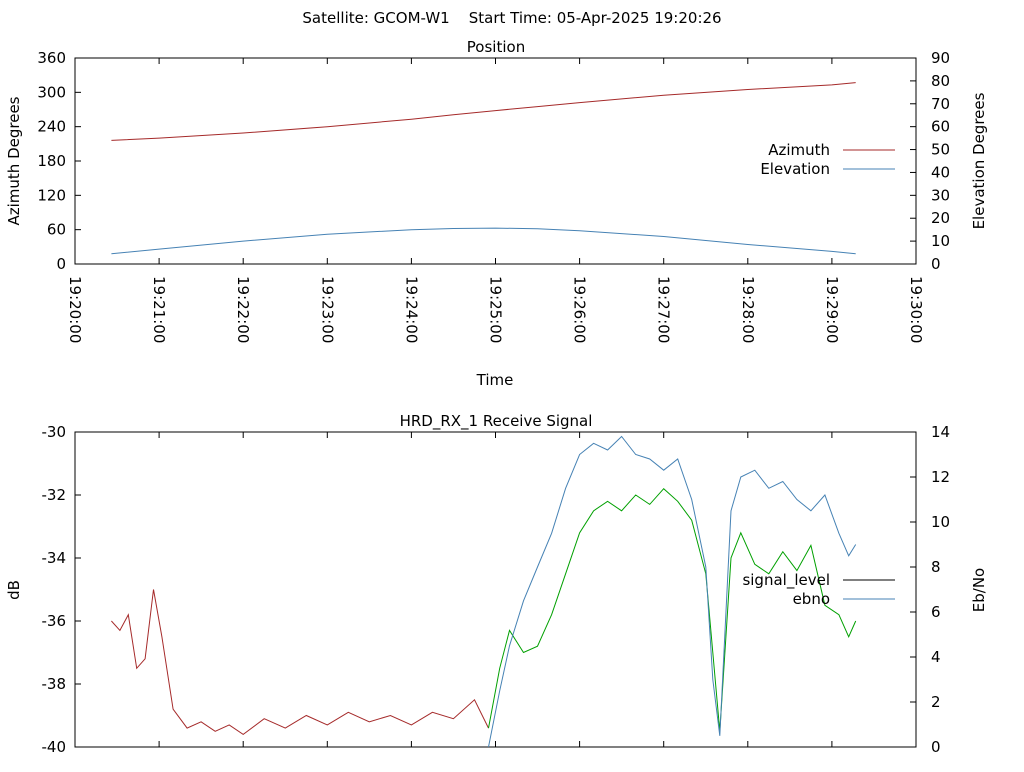 The height and width of the screenshot is (772, 1024). I want to click on y2-tick-label: 12, so click(940, 477).